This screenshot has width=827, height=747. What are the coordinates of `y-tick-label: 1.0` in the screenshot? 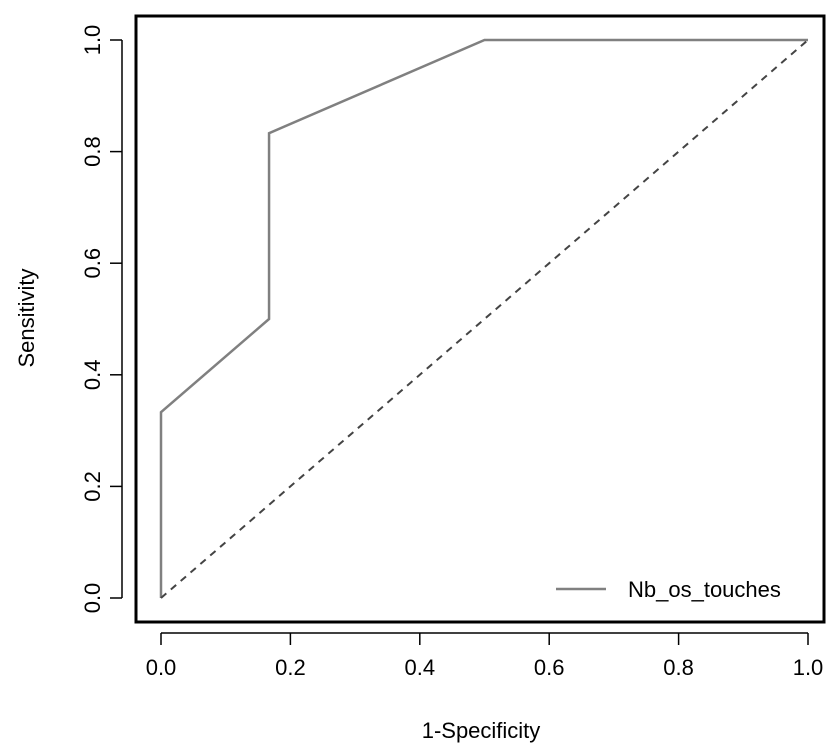 It's located at (92, 40).